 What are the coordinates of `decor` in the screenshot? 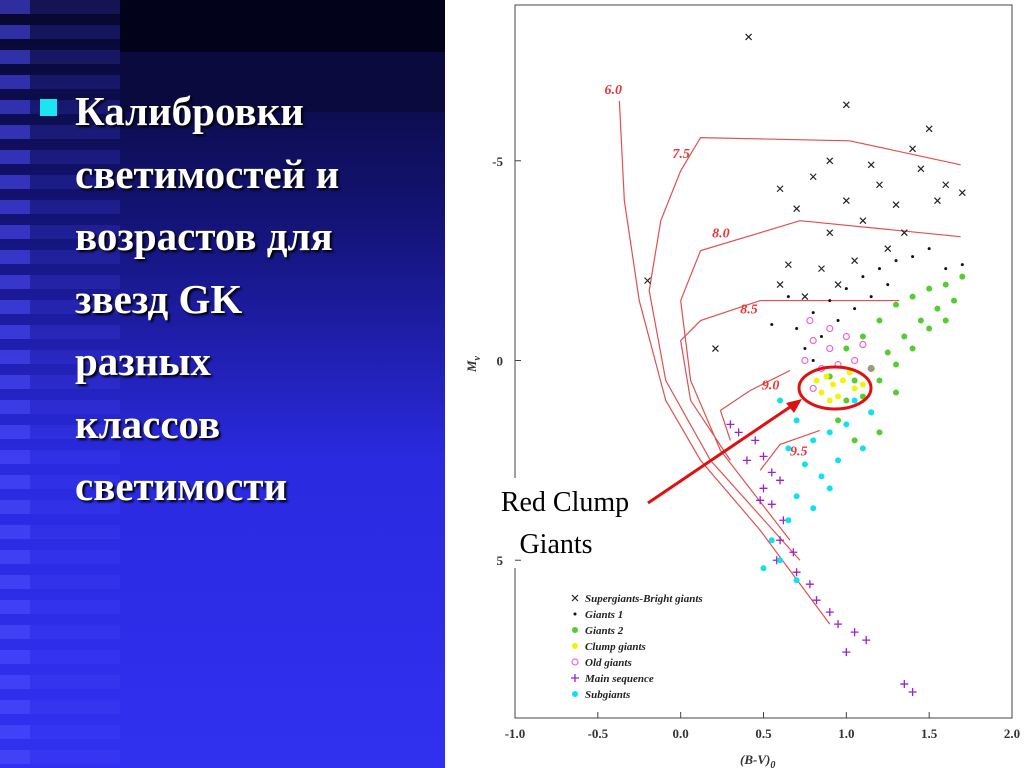 It's located at (282, 26).